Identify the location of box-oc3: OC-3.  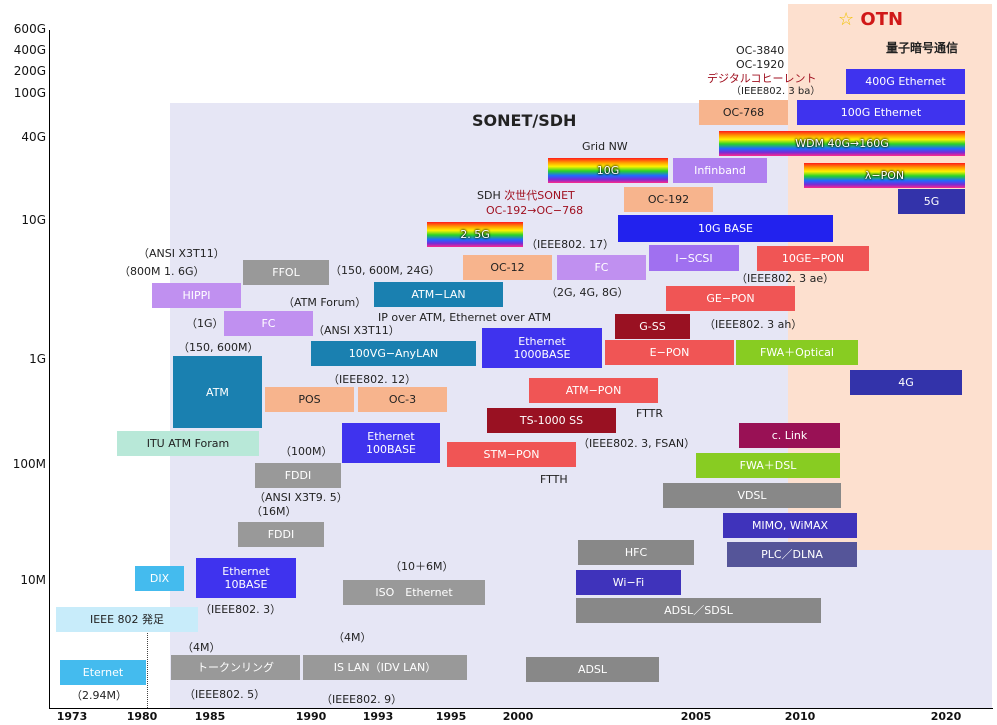
(402, 399).